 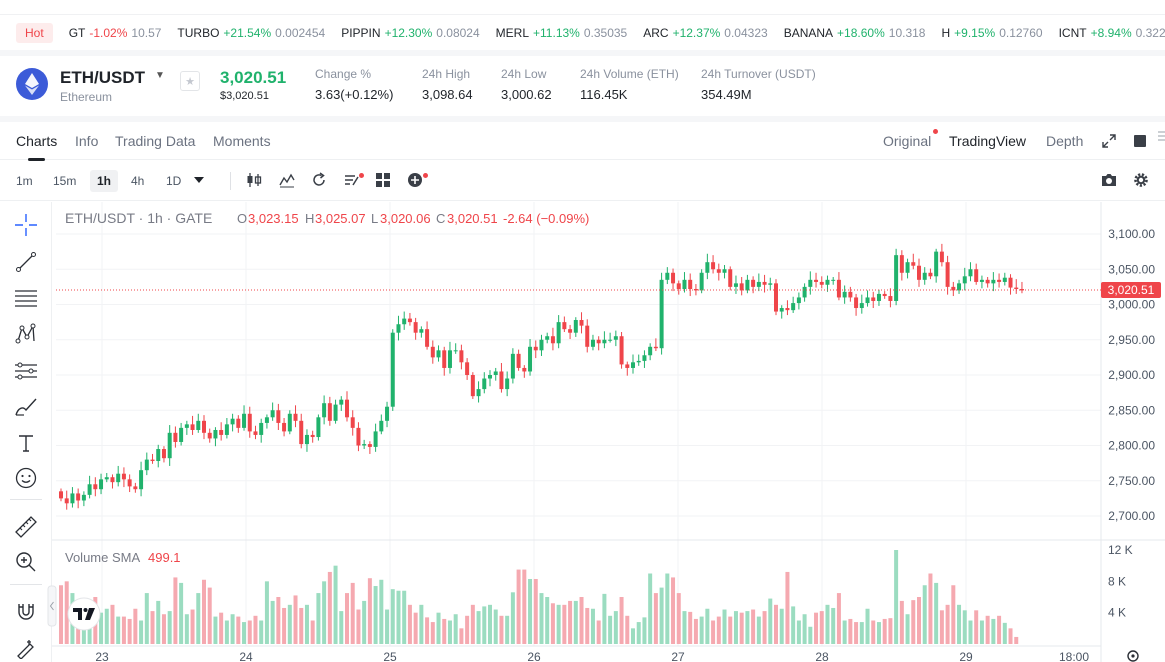 I want to click on tradingview-logo-icon, so click(x=84, y=614).